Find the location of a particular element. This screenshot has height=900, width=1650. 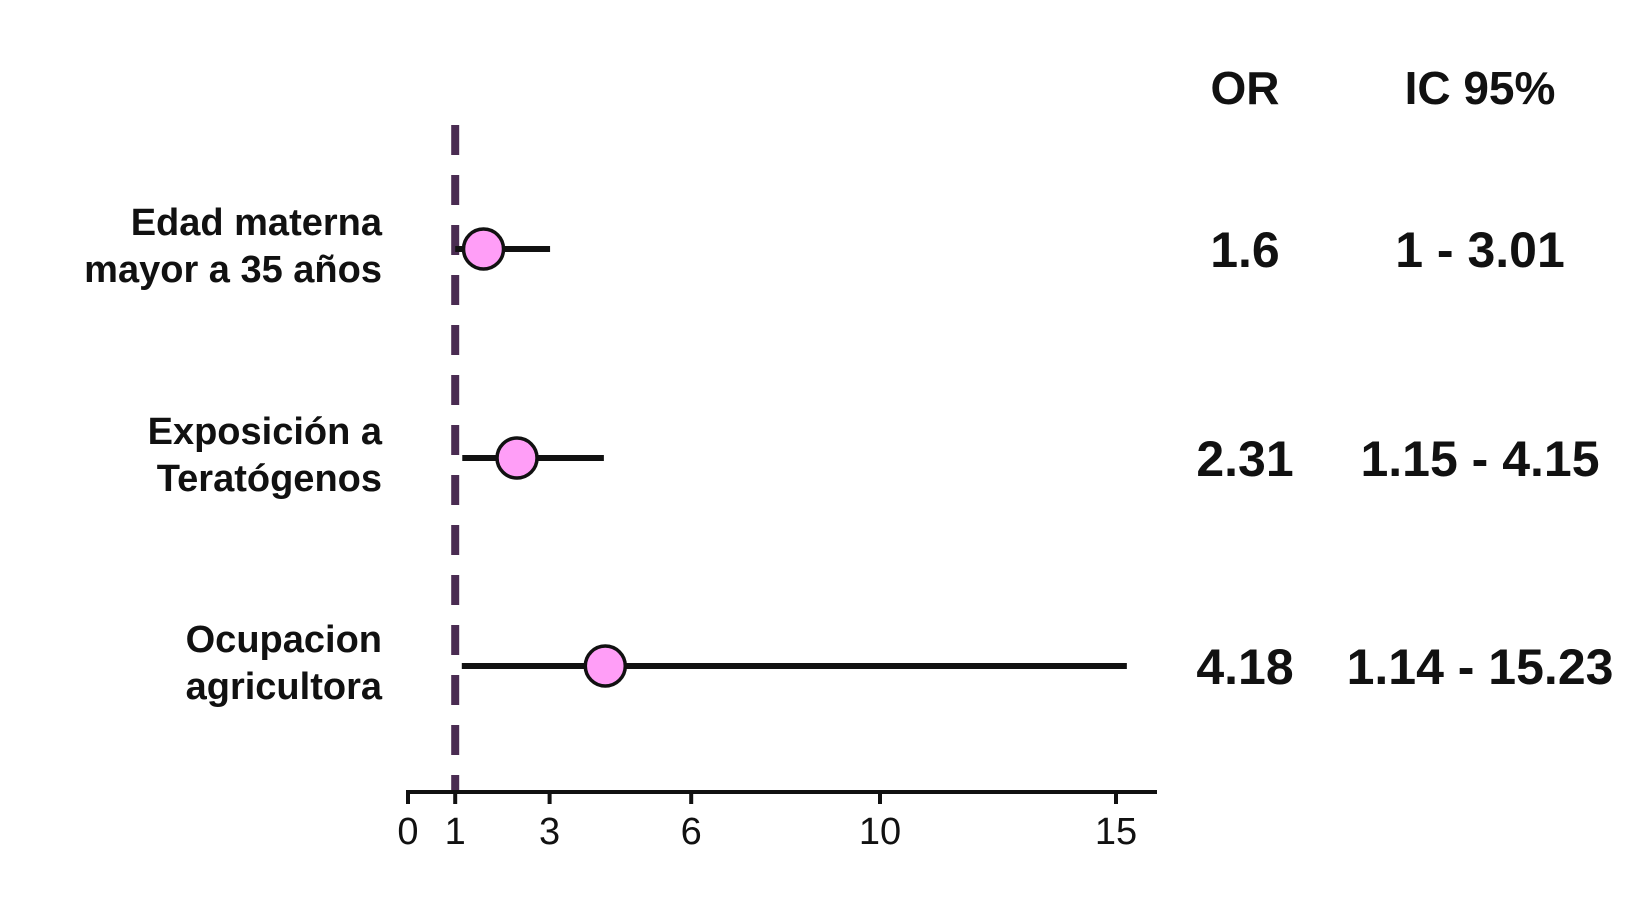

row-label-line2: mayor a 35 años is located at coordinates (233, 270).